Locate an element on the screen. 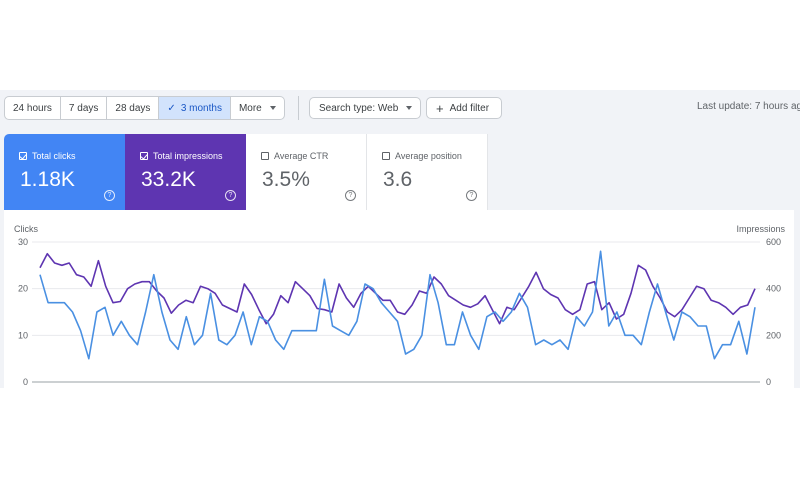 The image size is (800, 480). date-range-segmented-control: 24 hours 7 days 28 days ✓ 3 months More is located at coordinates (144, 108).